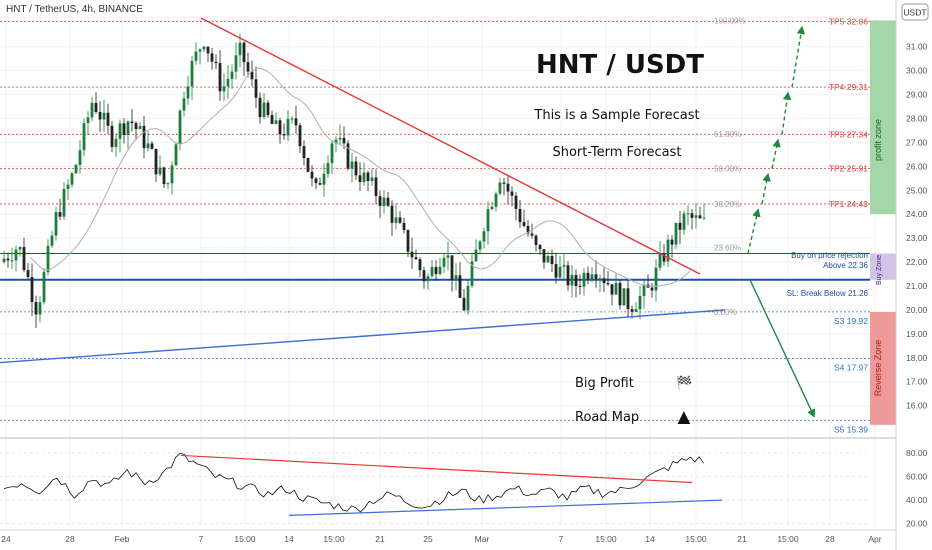 This screenshot has width=932, height=550. Describe the element at coordinates (848, 87) in the screenshot. I see `target-label: TP4 29.31` at that location.